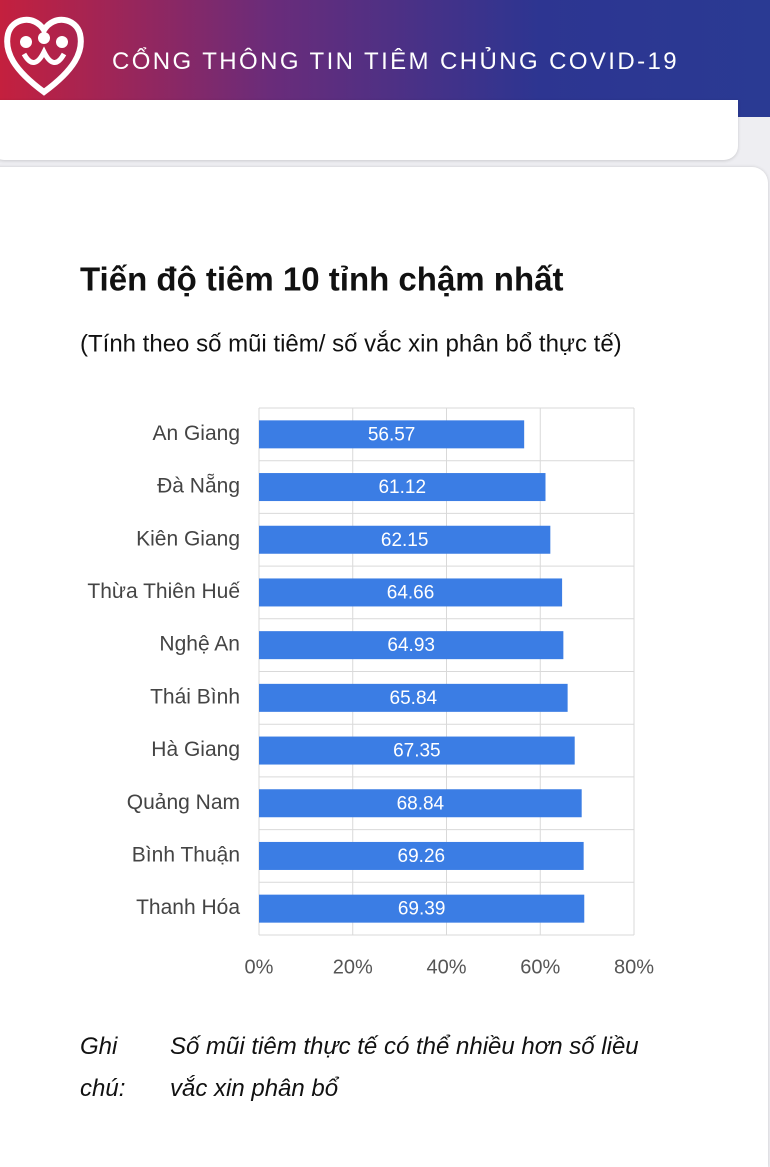 The image size is (770, 1167). What do you see at coordinates (199, 644) in the screenshot?
I see `y-tick-label: Nghệ An` at bounding box center [199, 644].